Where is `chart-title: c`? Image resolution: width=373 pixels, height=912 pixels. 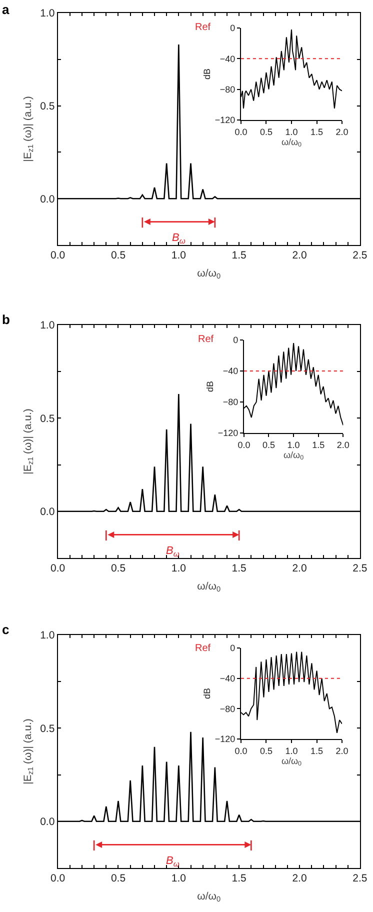
chart-title: c is located at coordinates (6, 629).